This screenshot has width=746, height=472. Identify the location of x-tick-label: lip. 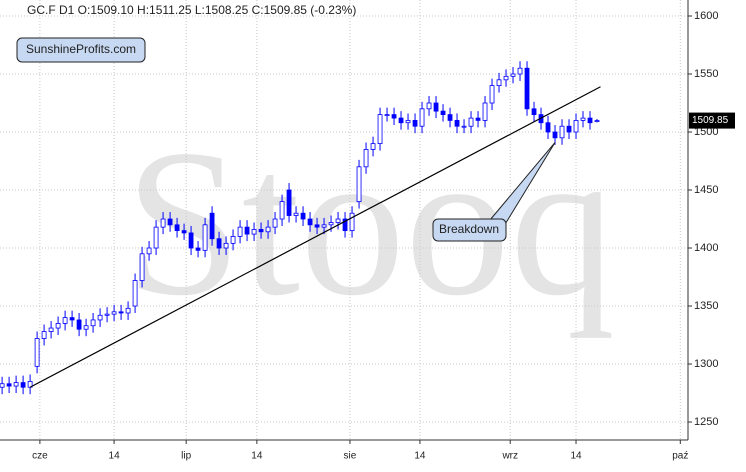
(186, 456).